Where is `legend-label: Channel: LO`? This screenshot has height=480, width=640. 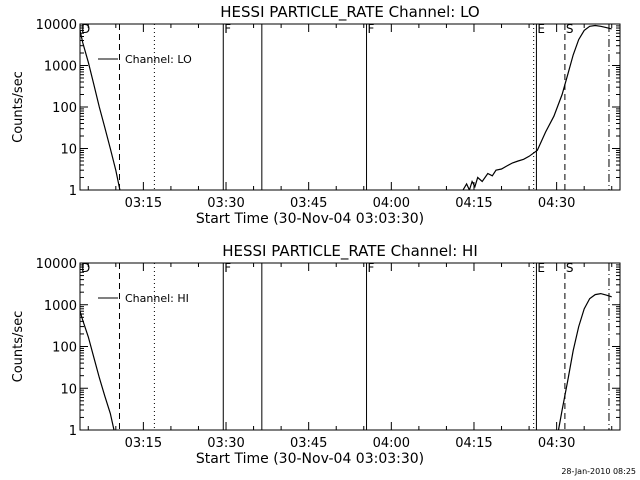
legend-label: Channel: LO is located at coordinates (158, 59).